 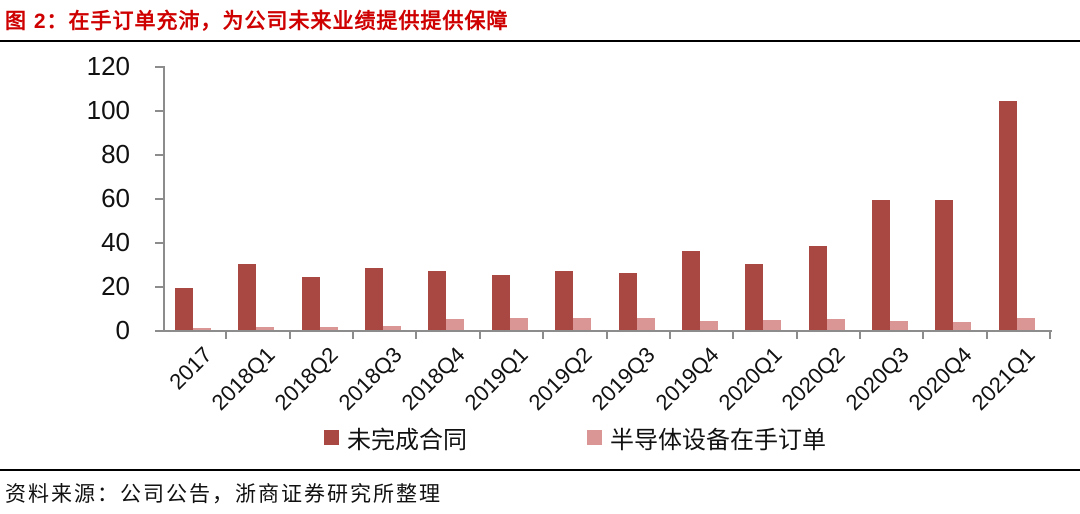 I want to click on bar-未完成合同-2020Q2, so click(x=817, y=288).